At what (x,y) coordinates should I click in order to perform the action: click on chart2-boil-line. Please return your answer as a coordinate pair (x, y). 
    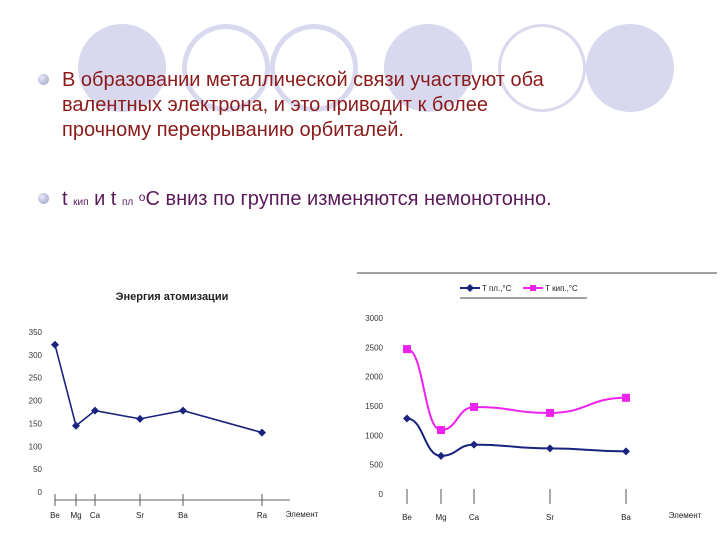
    Looking at the image, I should click on (516, 390).